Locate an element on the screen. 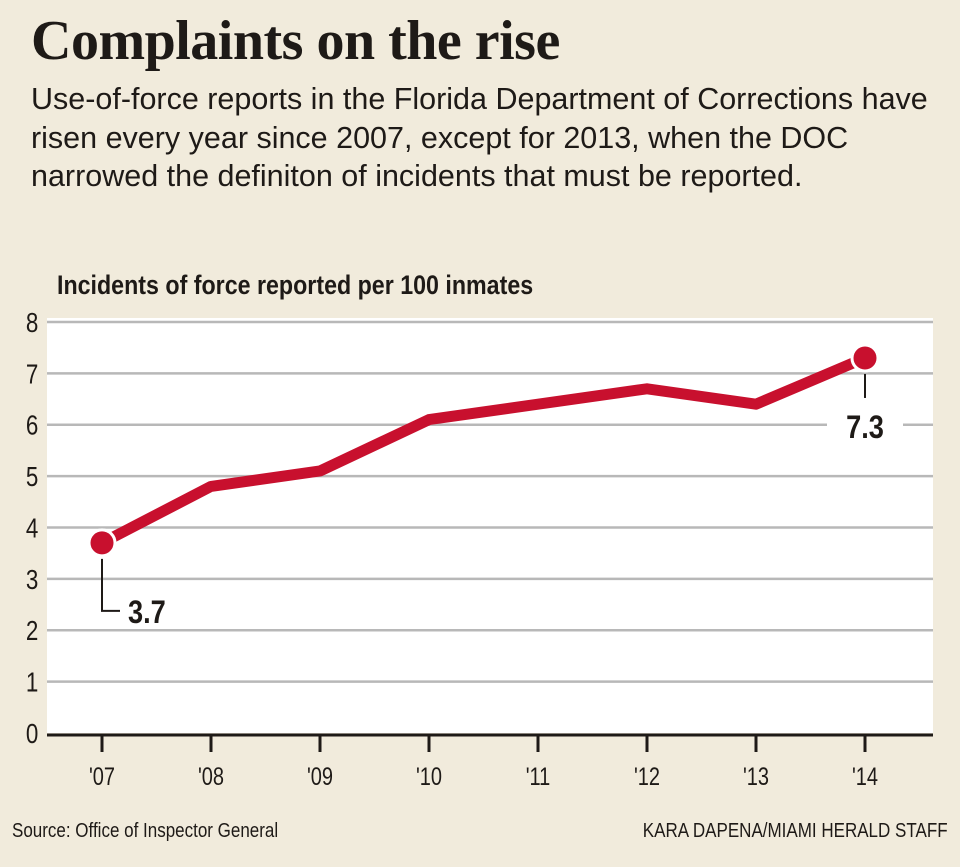 The width and height of the screenshot is (960, 867). x-tick-label: '10 is located at coordinates (429, 777).